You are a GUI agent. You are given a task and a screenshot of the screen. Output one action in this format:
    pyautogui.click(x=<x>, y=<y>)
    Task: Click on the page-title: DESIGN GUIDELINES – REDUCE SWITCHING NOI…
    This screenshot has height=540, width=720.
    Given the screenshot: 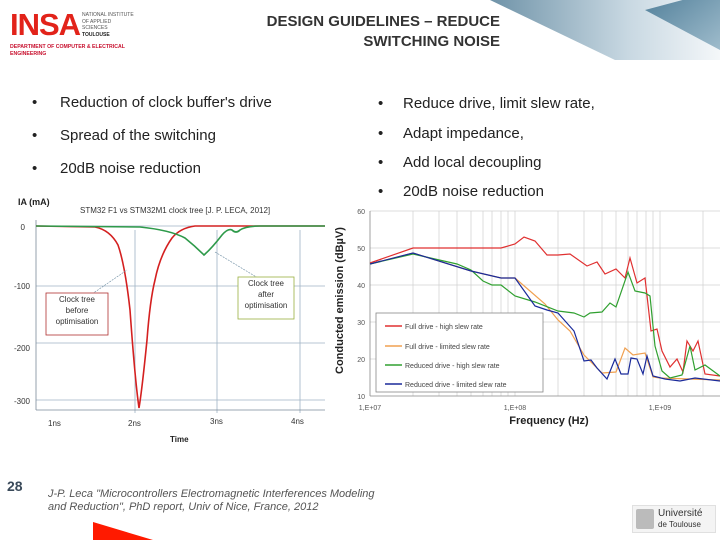 What is the action you would take?
    pyautogui.click(x=383, y=31)
    